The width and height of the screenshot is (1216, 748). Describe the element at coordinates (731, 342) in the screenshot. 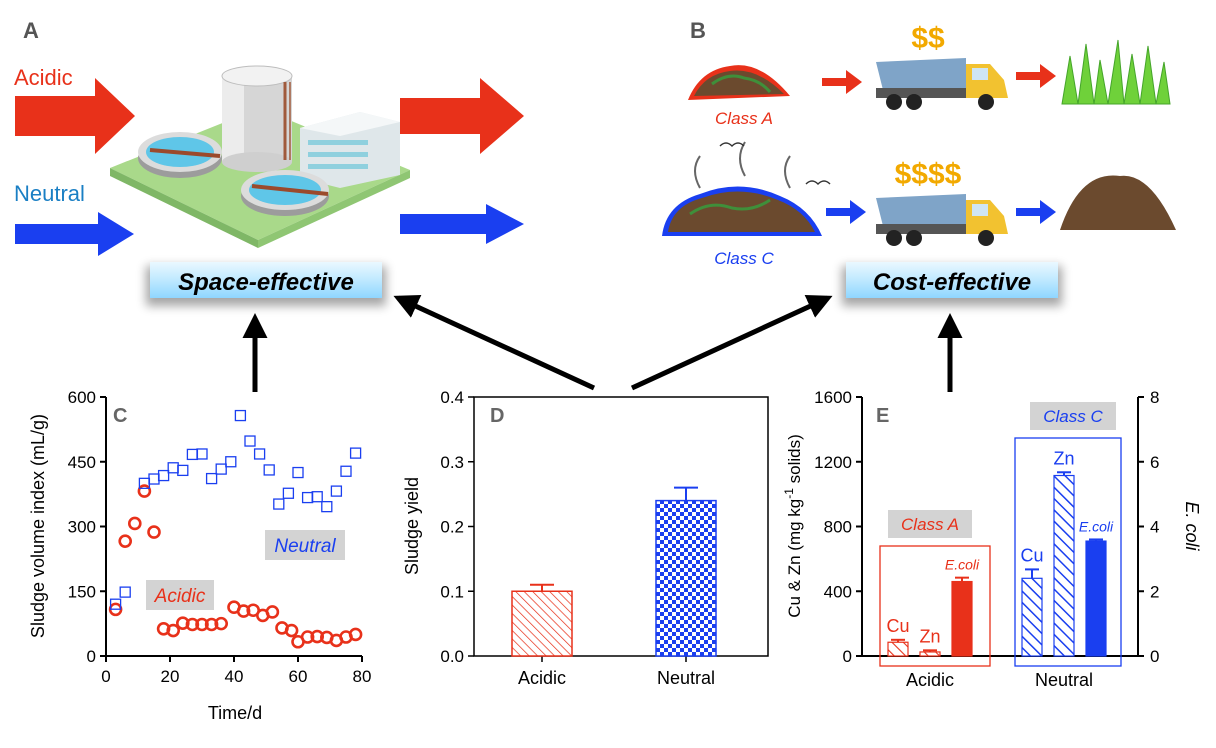

I see `d-to-cost-arrow` at that location.